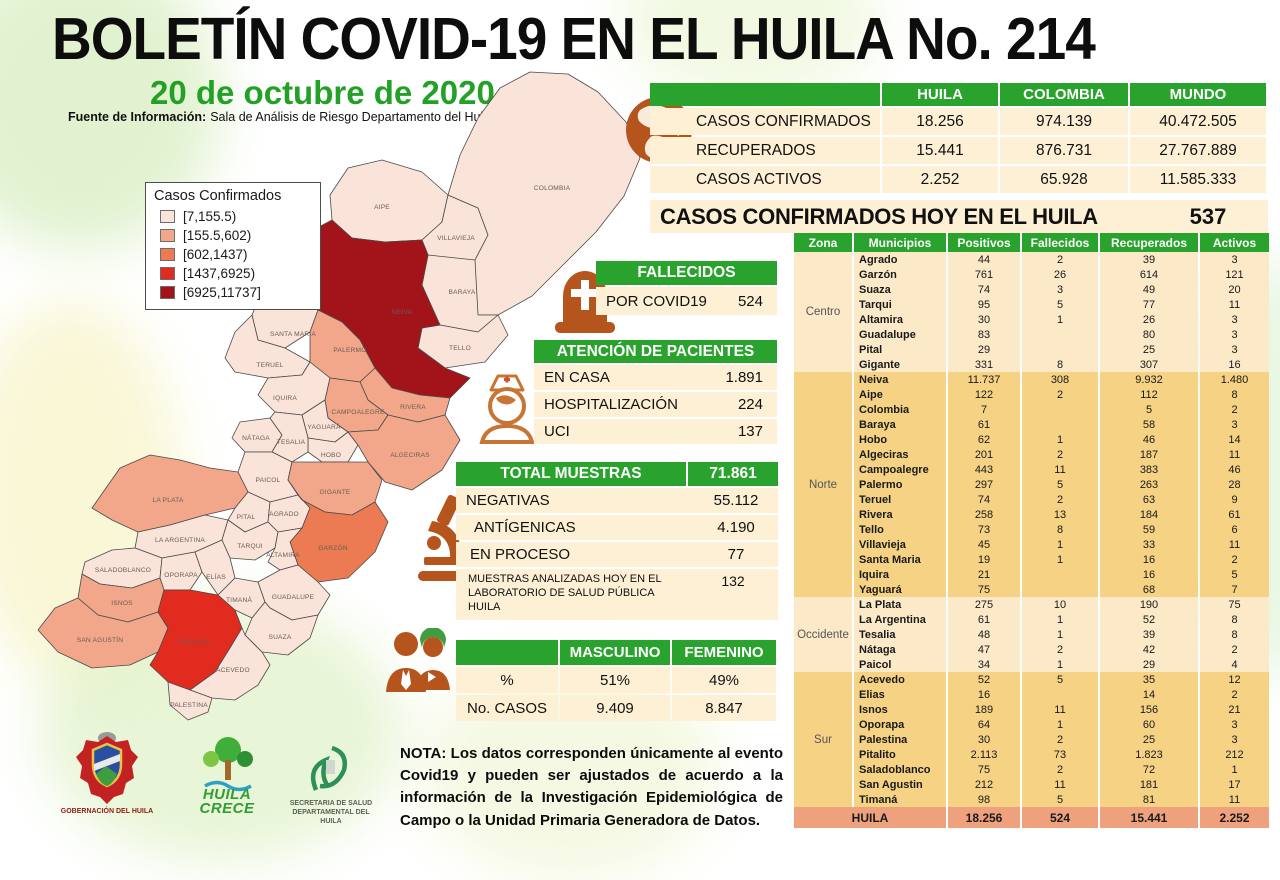 The width and height of the screenshot is (1280, 880). Describe the element at coordinates (900, 649) in the screenshot. I see `municipality-name: Nátaga` at that location.